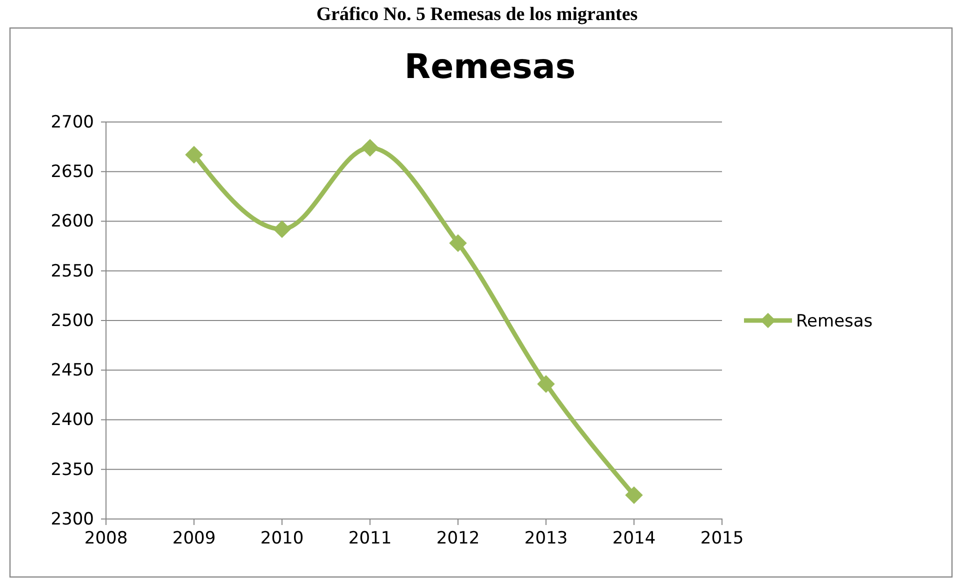 This screenshot has width=954, height=579. Describe the element at coordinates (72, 370) in the screenshot. I see `y-tick-label: 2450` at that location.